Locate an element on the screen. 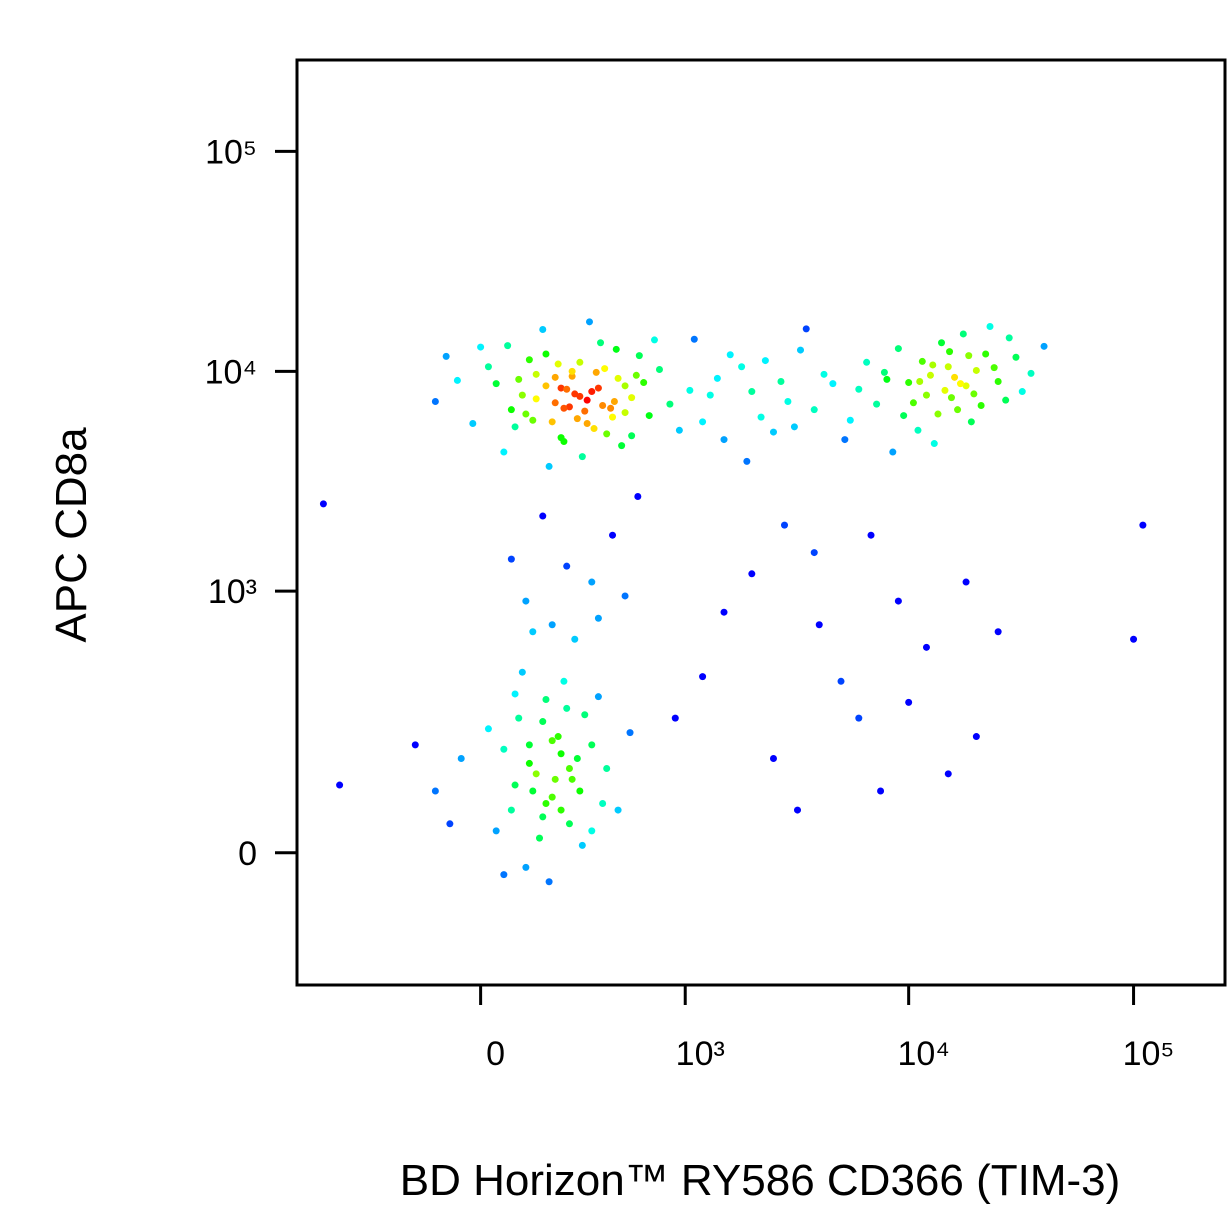 Image resolution: width=1230 pixels, height=1230 pixels. y-tick-label: 10⁴ is located at coordinates (231, 372).